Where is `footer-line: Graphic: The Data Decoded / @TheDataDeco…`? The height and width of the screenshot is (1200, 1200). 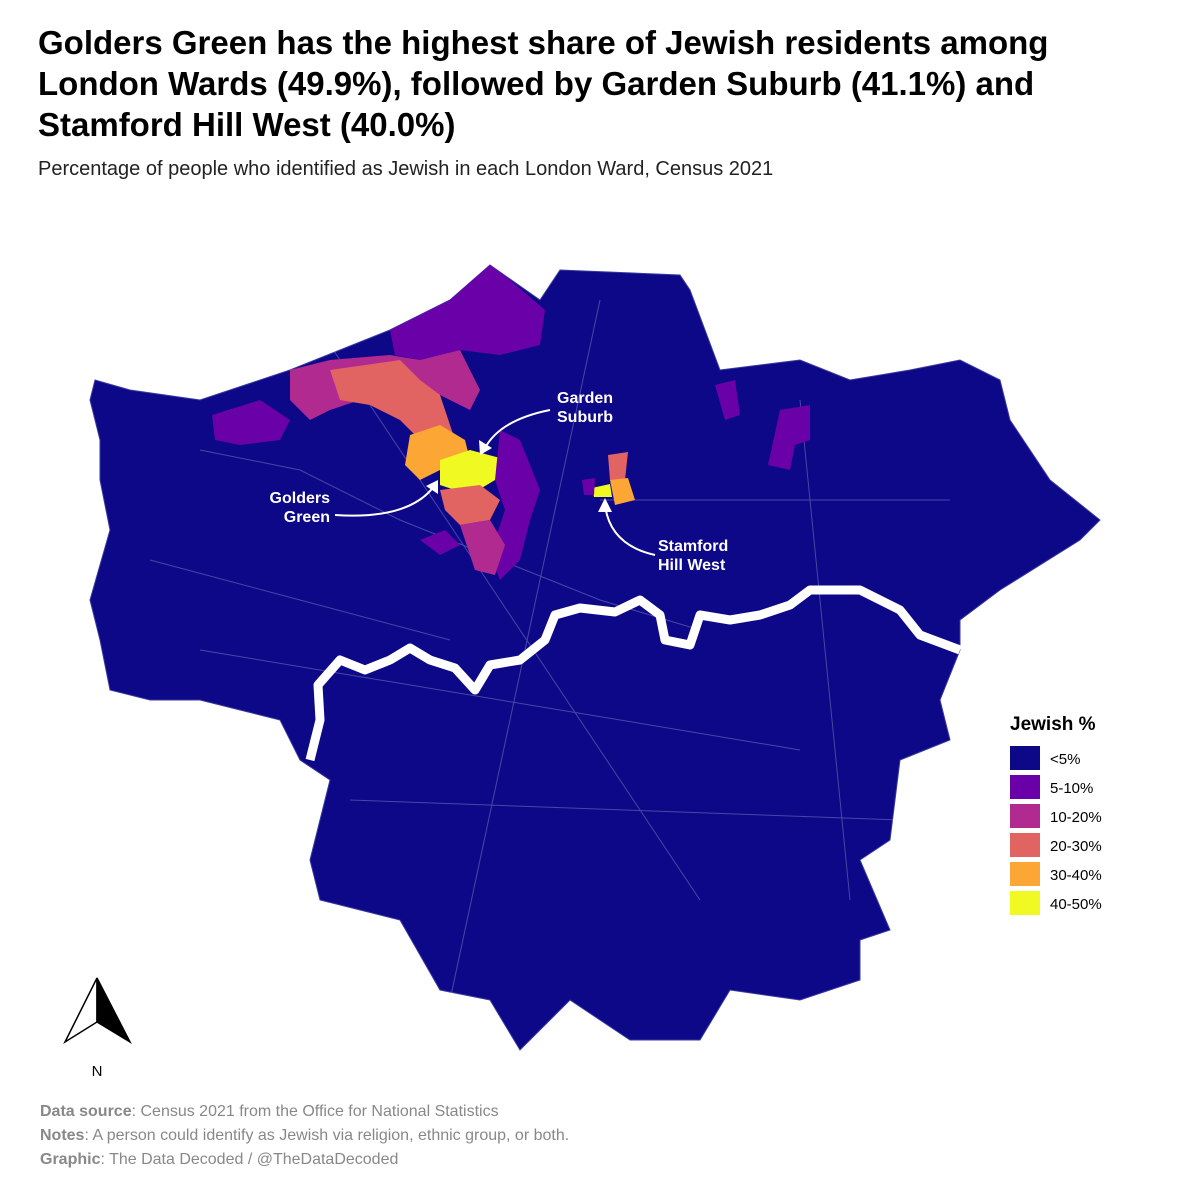 footer-line: Graphic: The Data Decoded / @TheDataDeco… is located at coordinates (304, 1160).